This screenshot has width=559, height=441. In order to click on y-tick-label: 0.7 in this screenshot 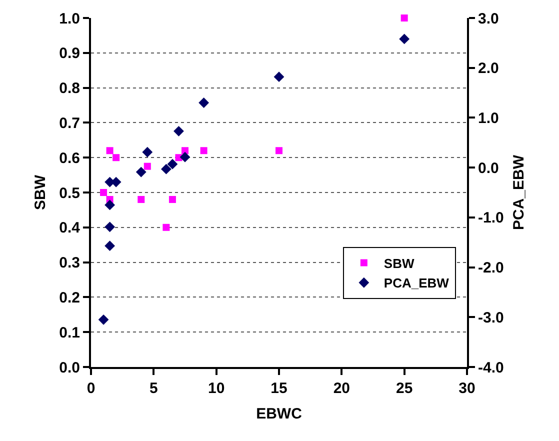, I will do `click(69, 123)`.